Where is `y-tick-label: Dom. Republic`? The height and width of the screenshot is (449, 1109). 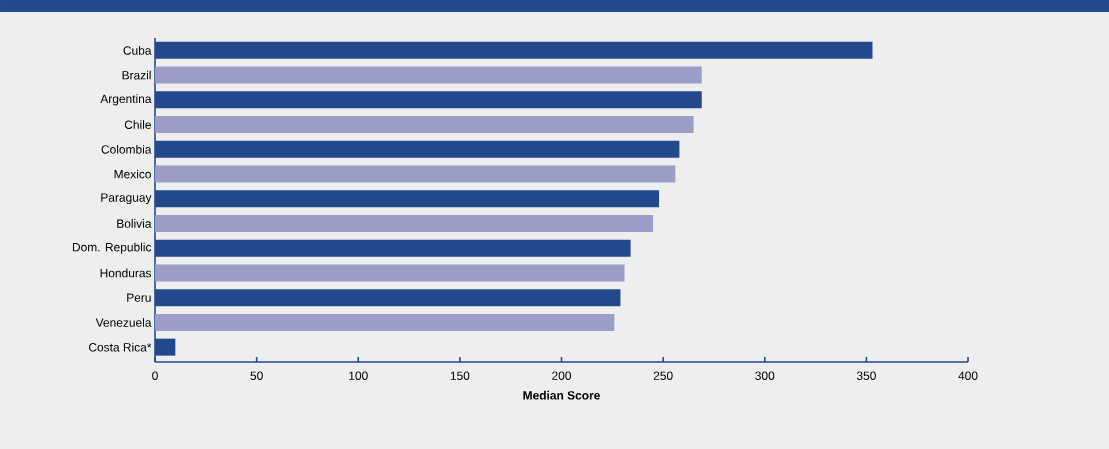 y-tick-label: Dom. Republic is located at coordinates (112, 248).